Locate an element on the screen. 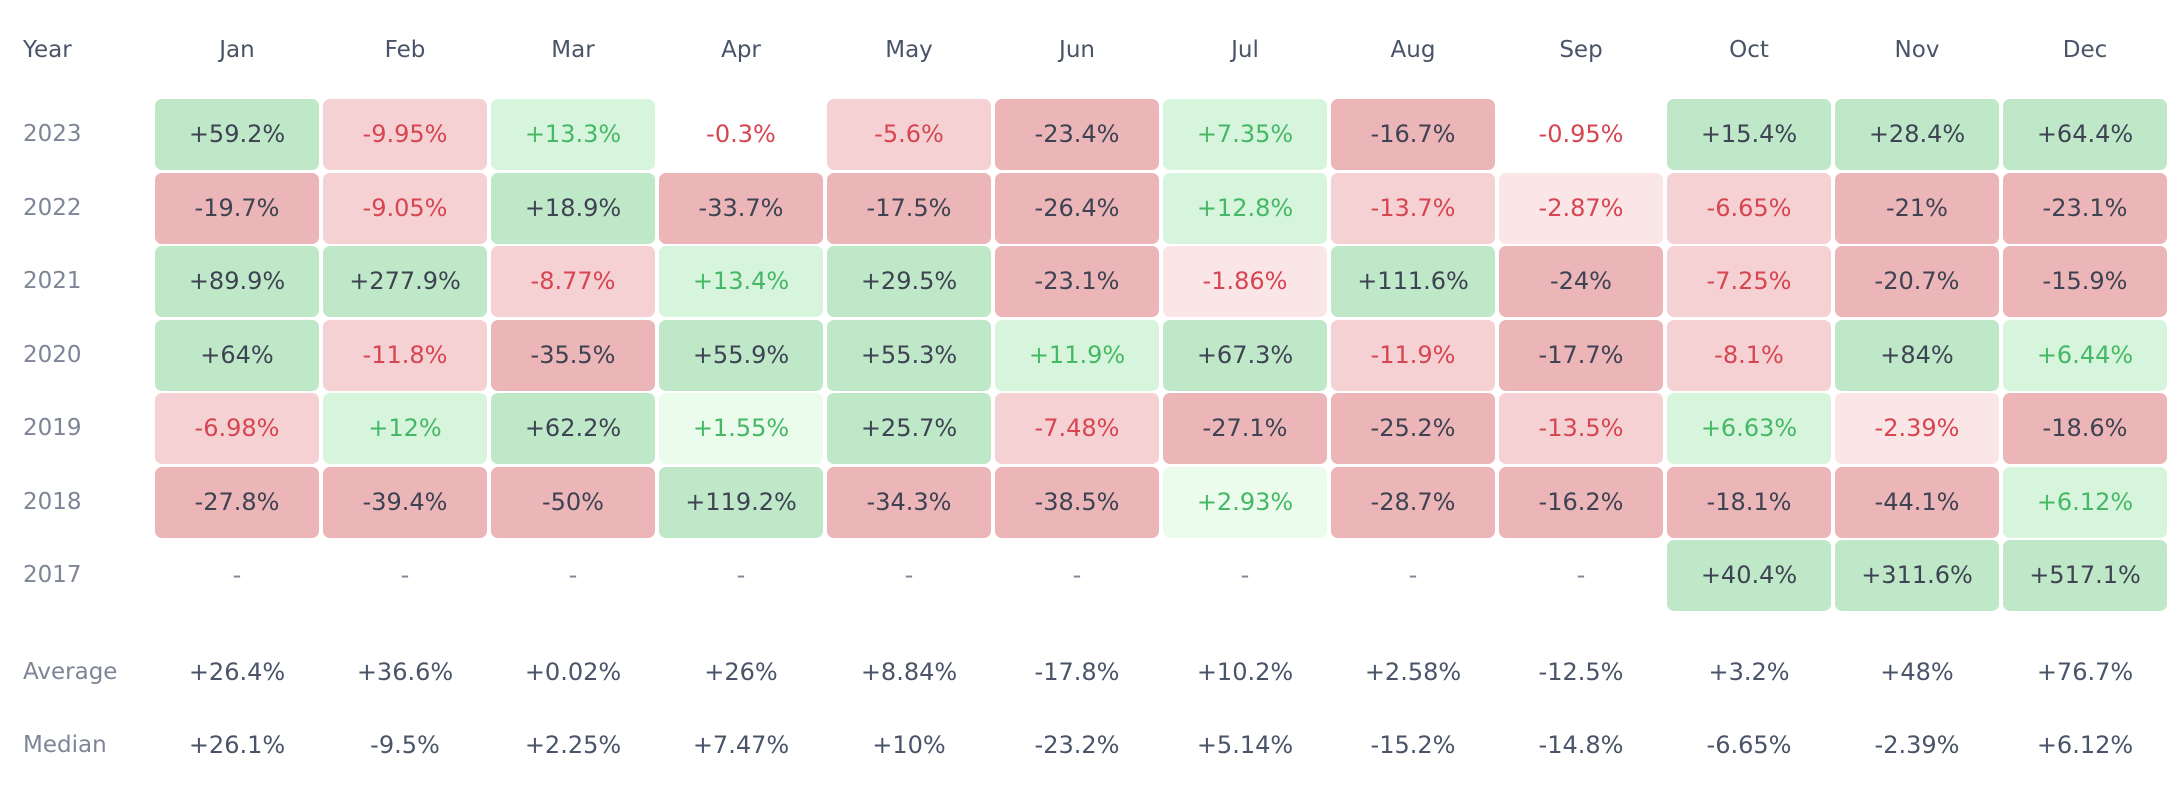 The width and height of the screenshot is (2172, 798). heatmap-cell: -44.1% is located at coordinates (1917, 502).